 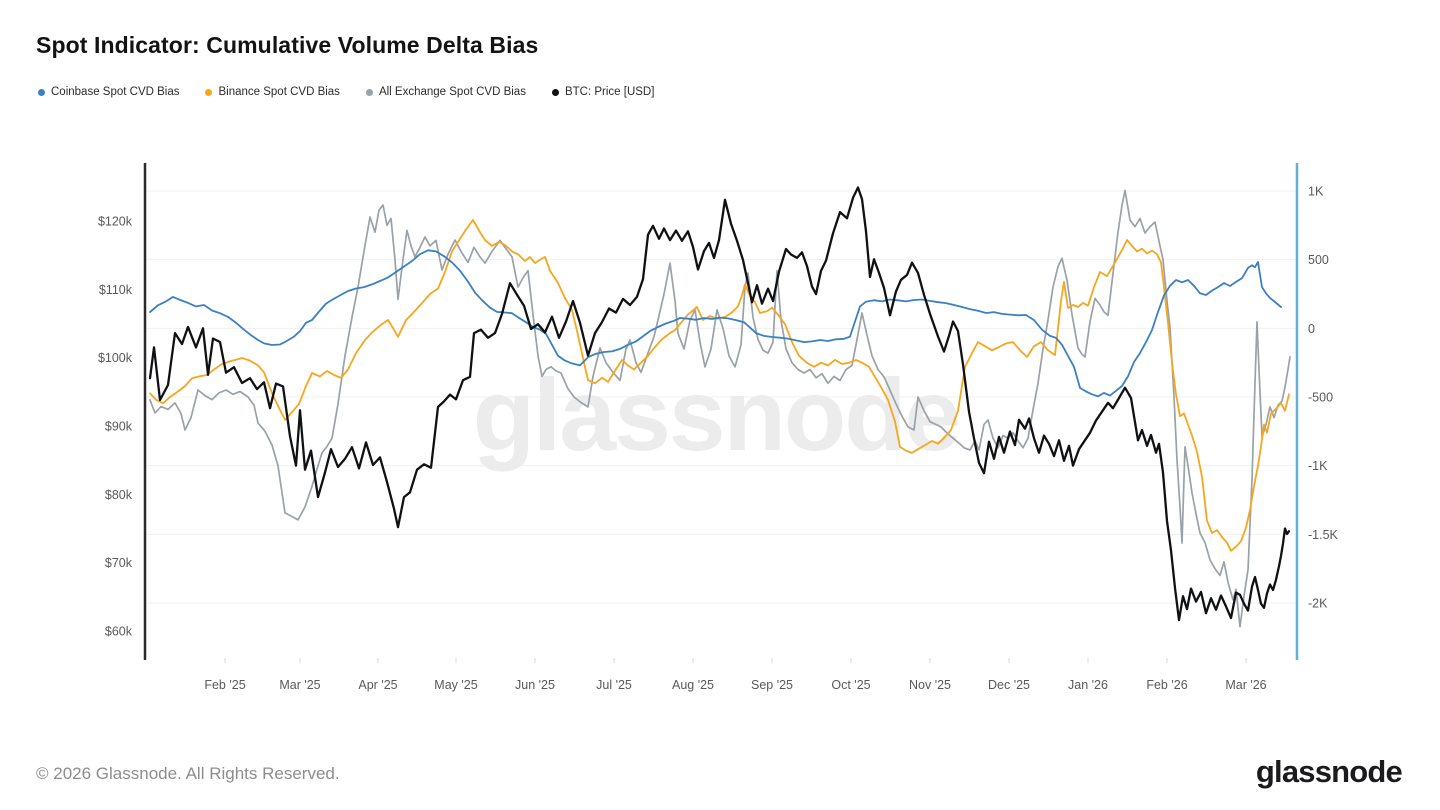 I want to click on right-axis-tick-label: -2K, so click(x=1318, y=604).